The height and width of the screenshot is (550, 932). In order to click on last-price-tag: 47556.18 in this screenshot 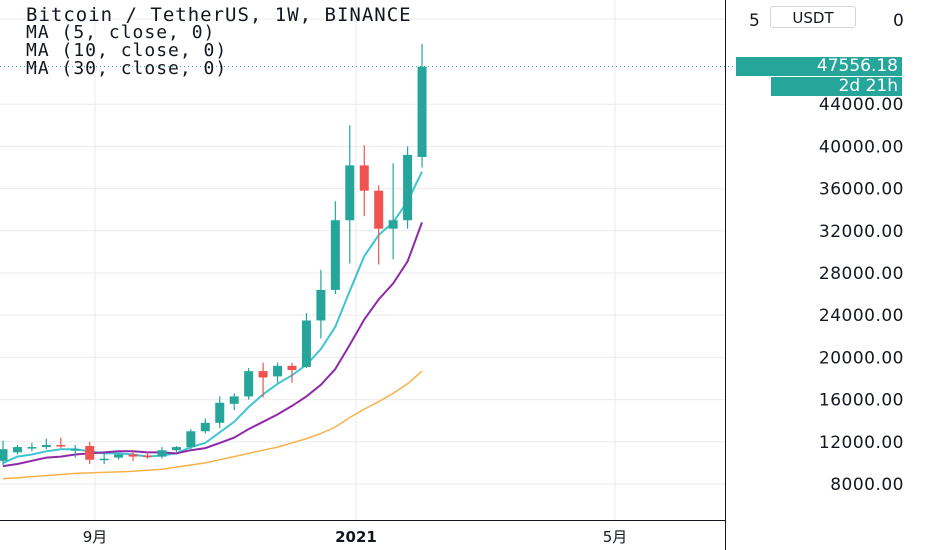, I will do `click(819, 66)`.